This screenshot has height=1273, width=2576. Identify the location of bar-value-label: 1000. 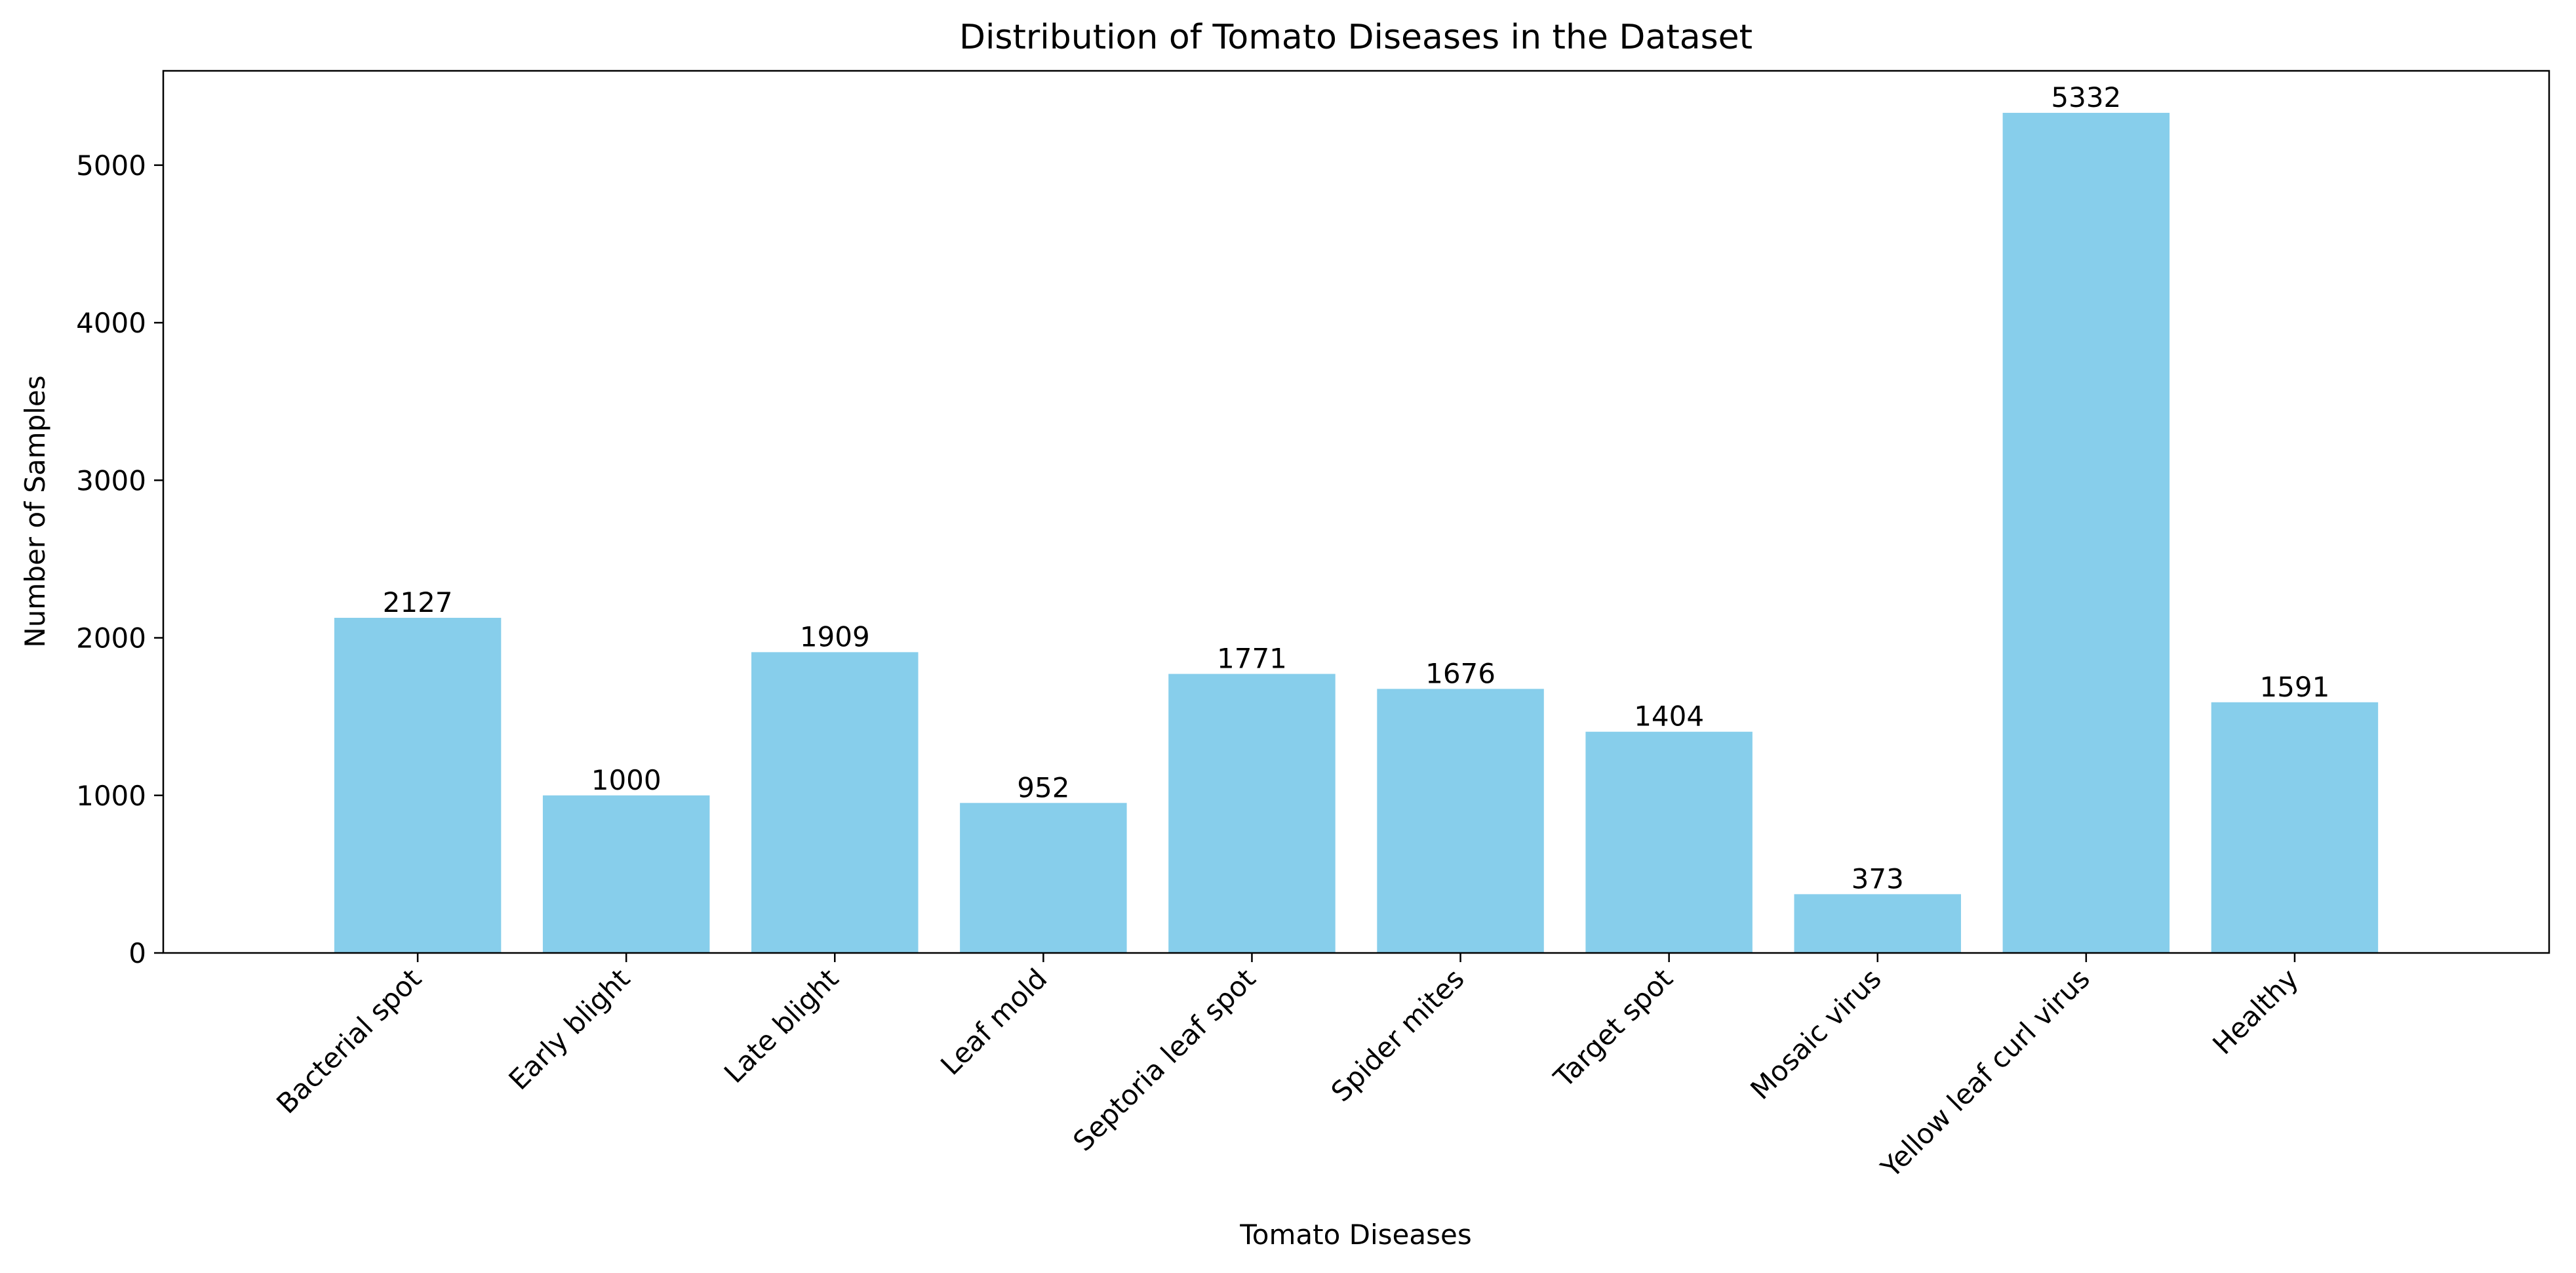
(626, 780).